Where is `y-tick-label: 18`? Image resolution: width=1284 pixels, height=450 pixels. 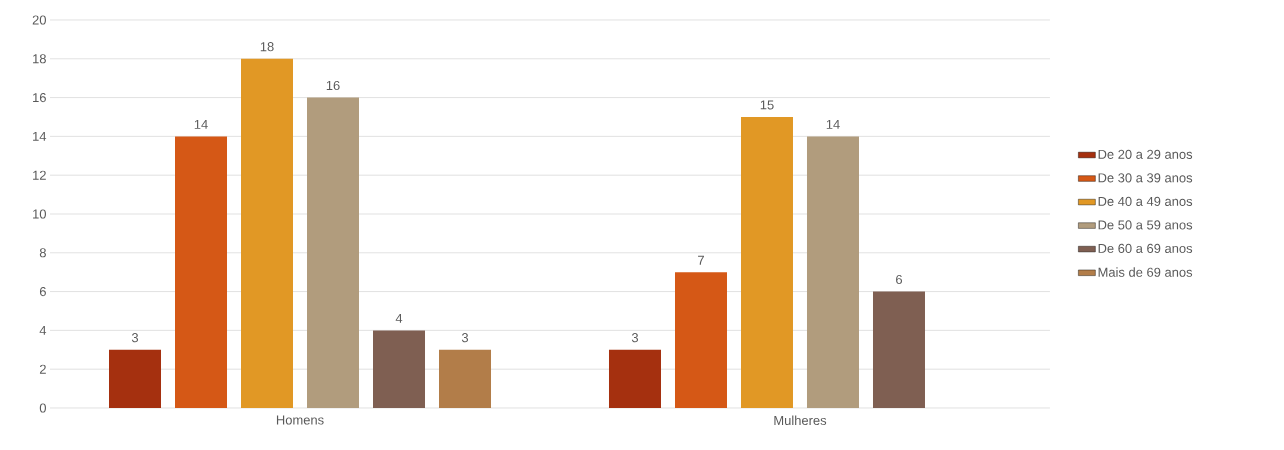 y-tick-label: 18 is located at coordinates (39, 59).